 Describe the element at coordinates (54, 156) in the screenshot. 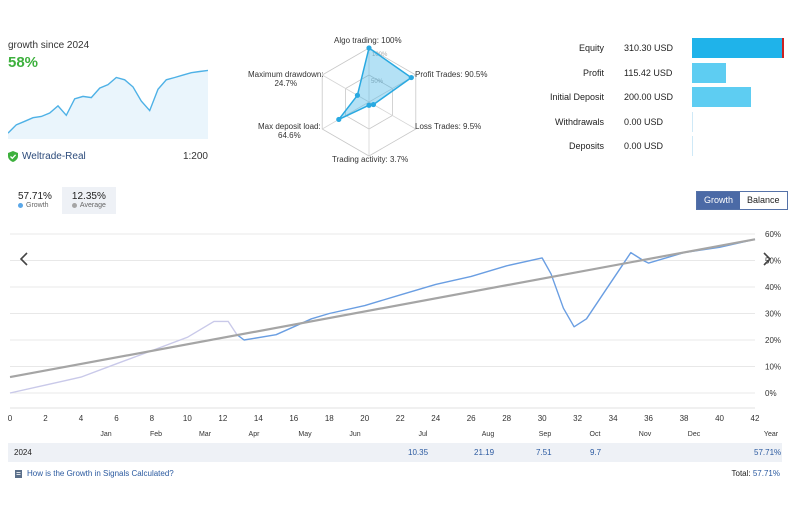

I see `broker-name: Weltrade-Real` at that location.